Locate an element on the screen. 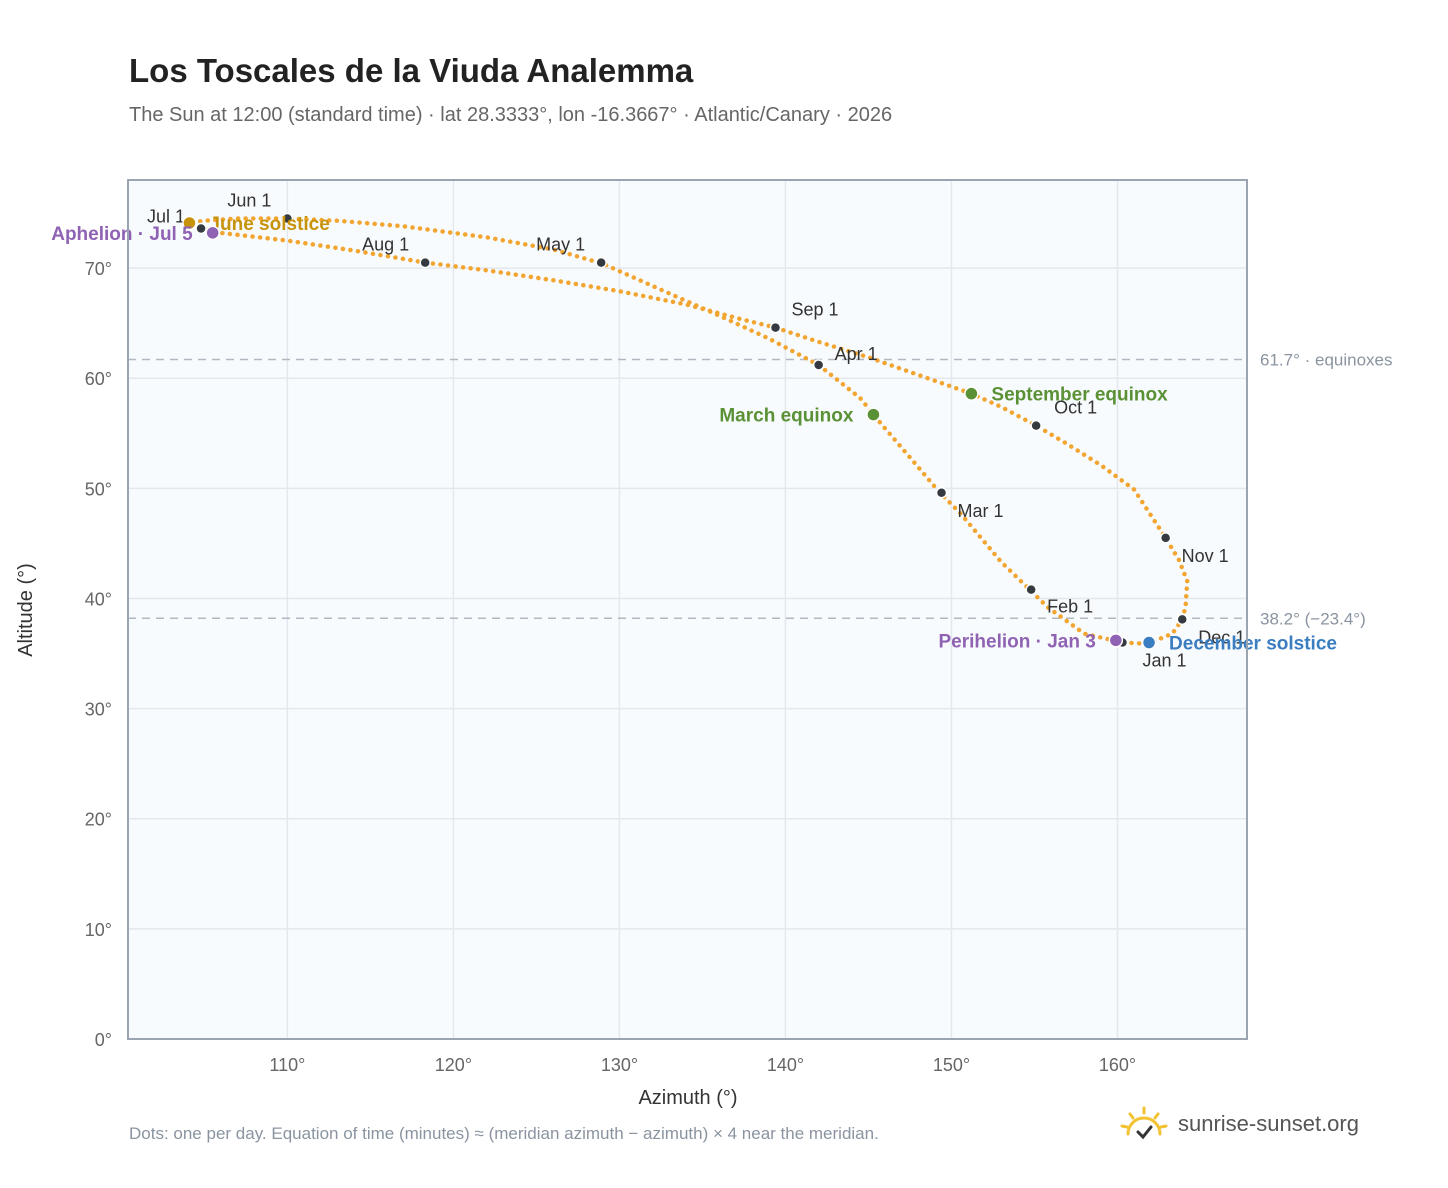  y-axis-ticks: 0° 10° 20° 30° 40° 50° 60° 70° is located at coordinates (98, 654).